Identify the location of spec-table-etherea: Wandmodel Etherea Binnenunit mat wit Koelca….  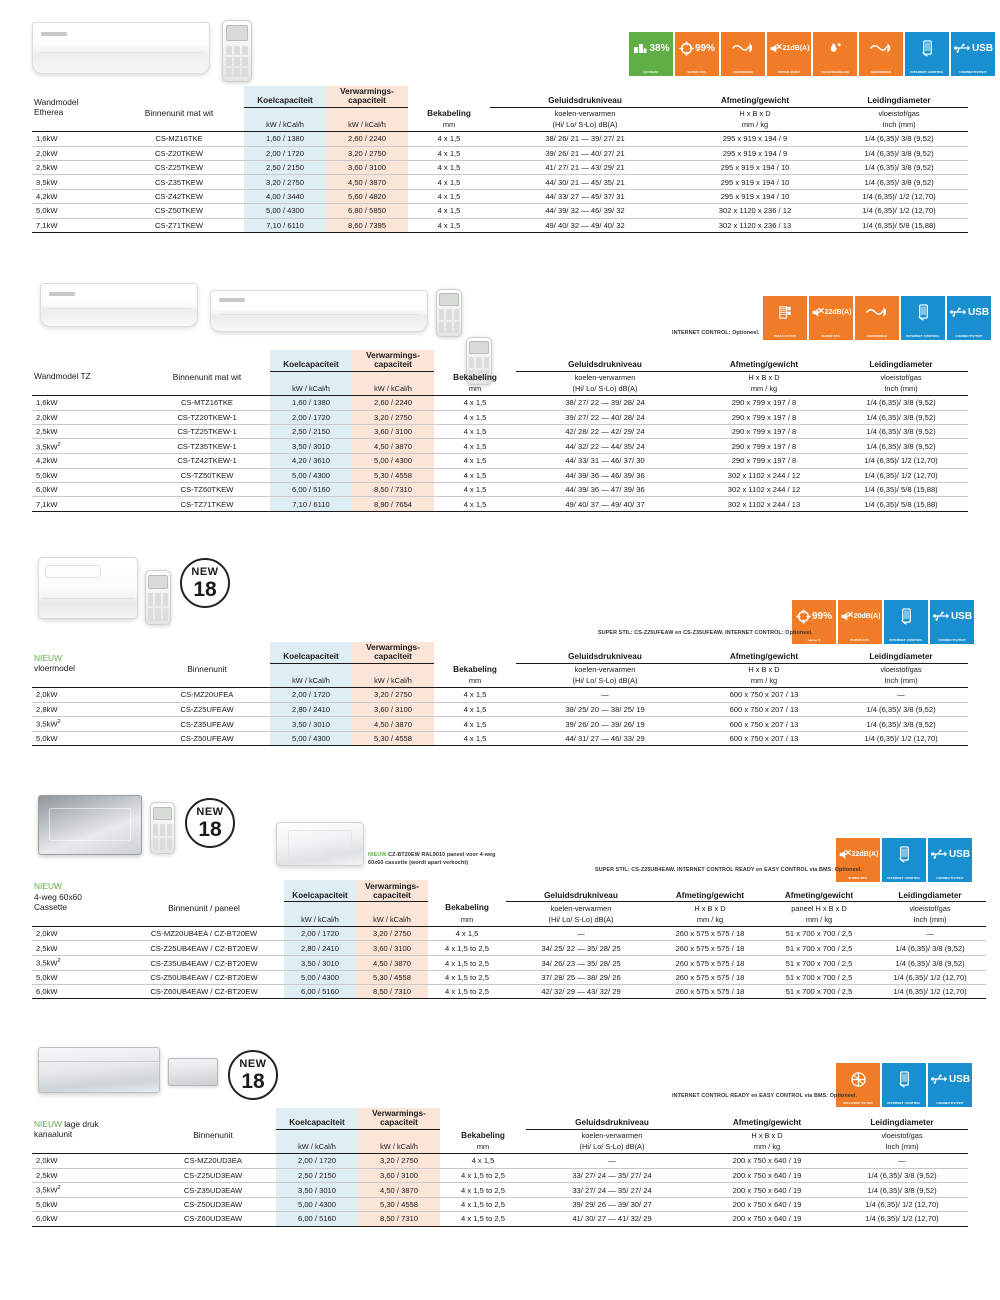
(500, 159).